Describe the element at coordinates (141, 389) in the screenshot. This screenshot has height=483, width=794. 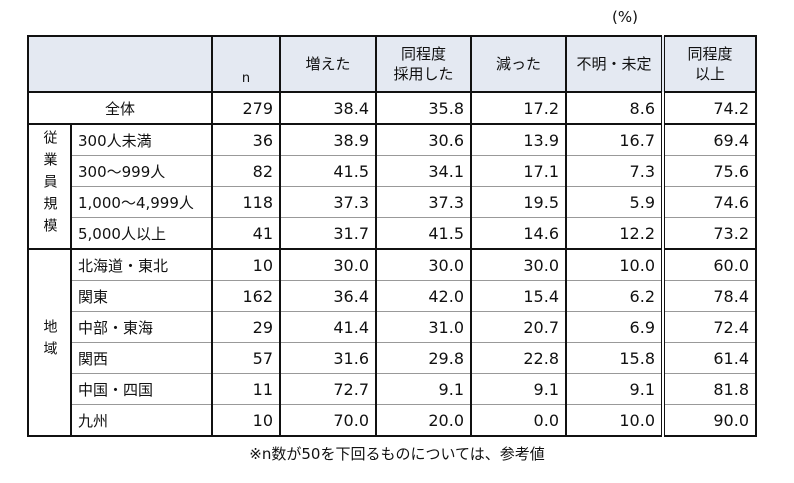
I see `row-label: 中国・四国` at that location.